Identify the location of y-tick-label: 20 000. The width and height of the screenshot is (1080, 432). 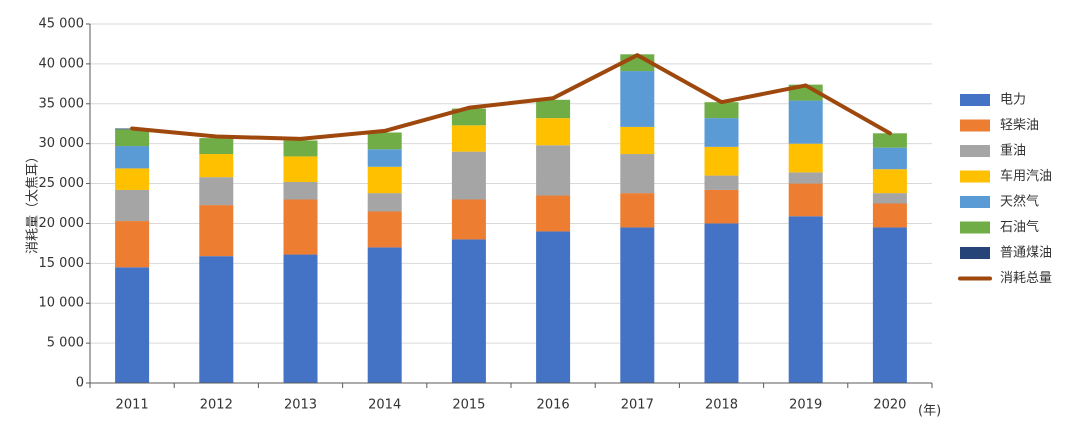
(62, 223).